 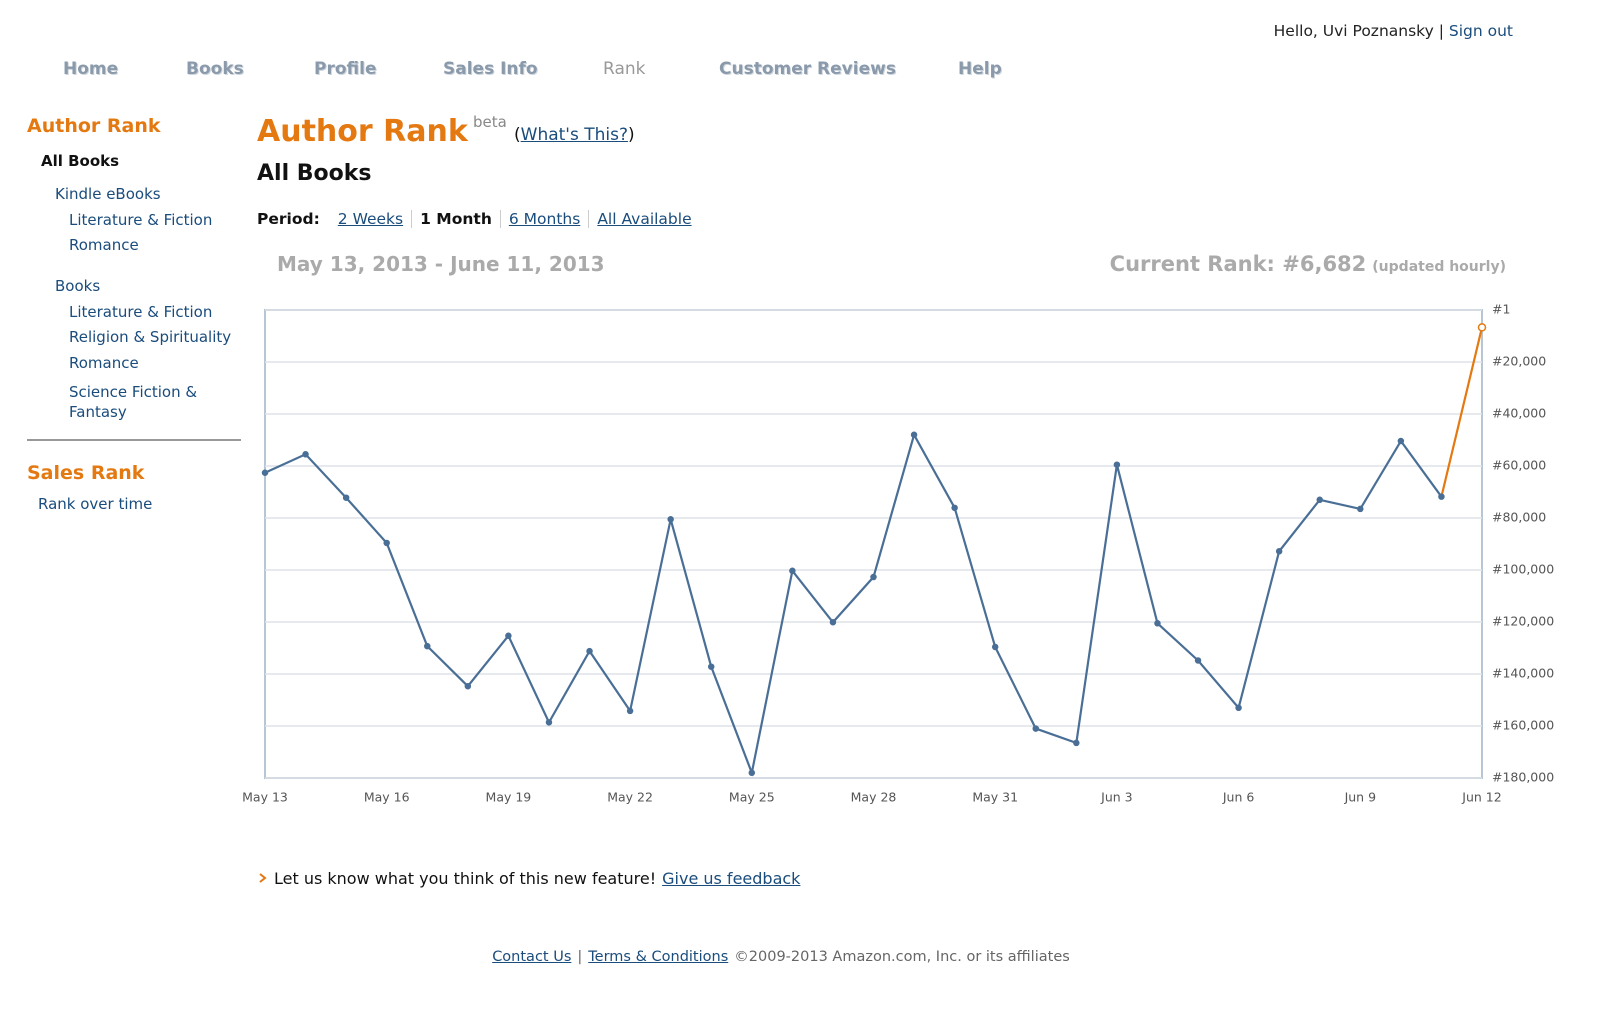 What do you see at coordinates (362, 131) in the screenshot?
I see `page-title: Author Rank` at bounding box center [362, 131].